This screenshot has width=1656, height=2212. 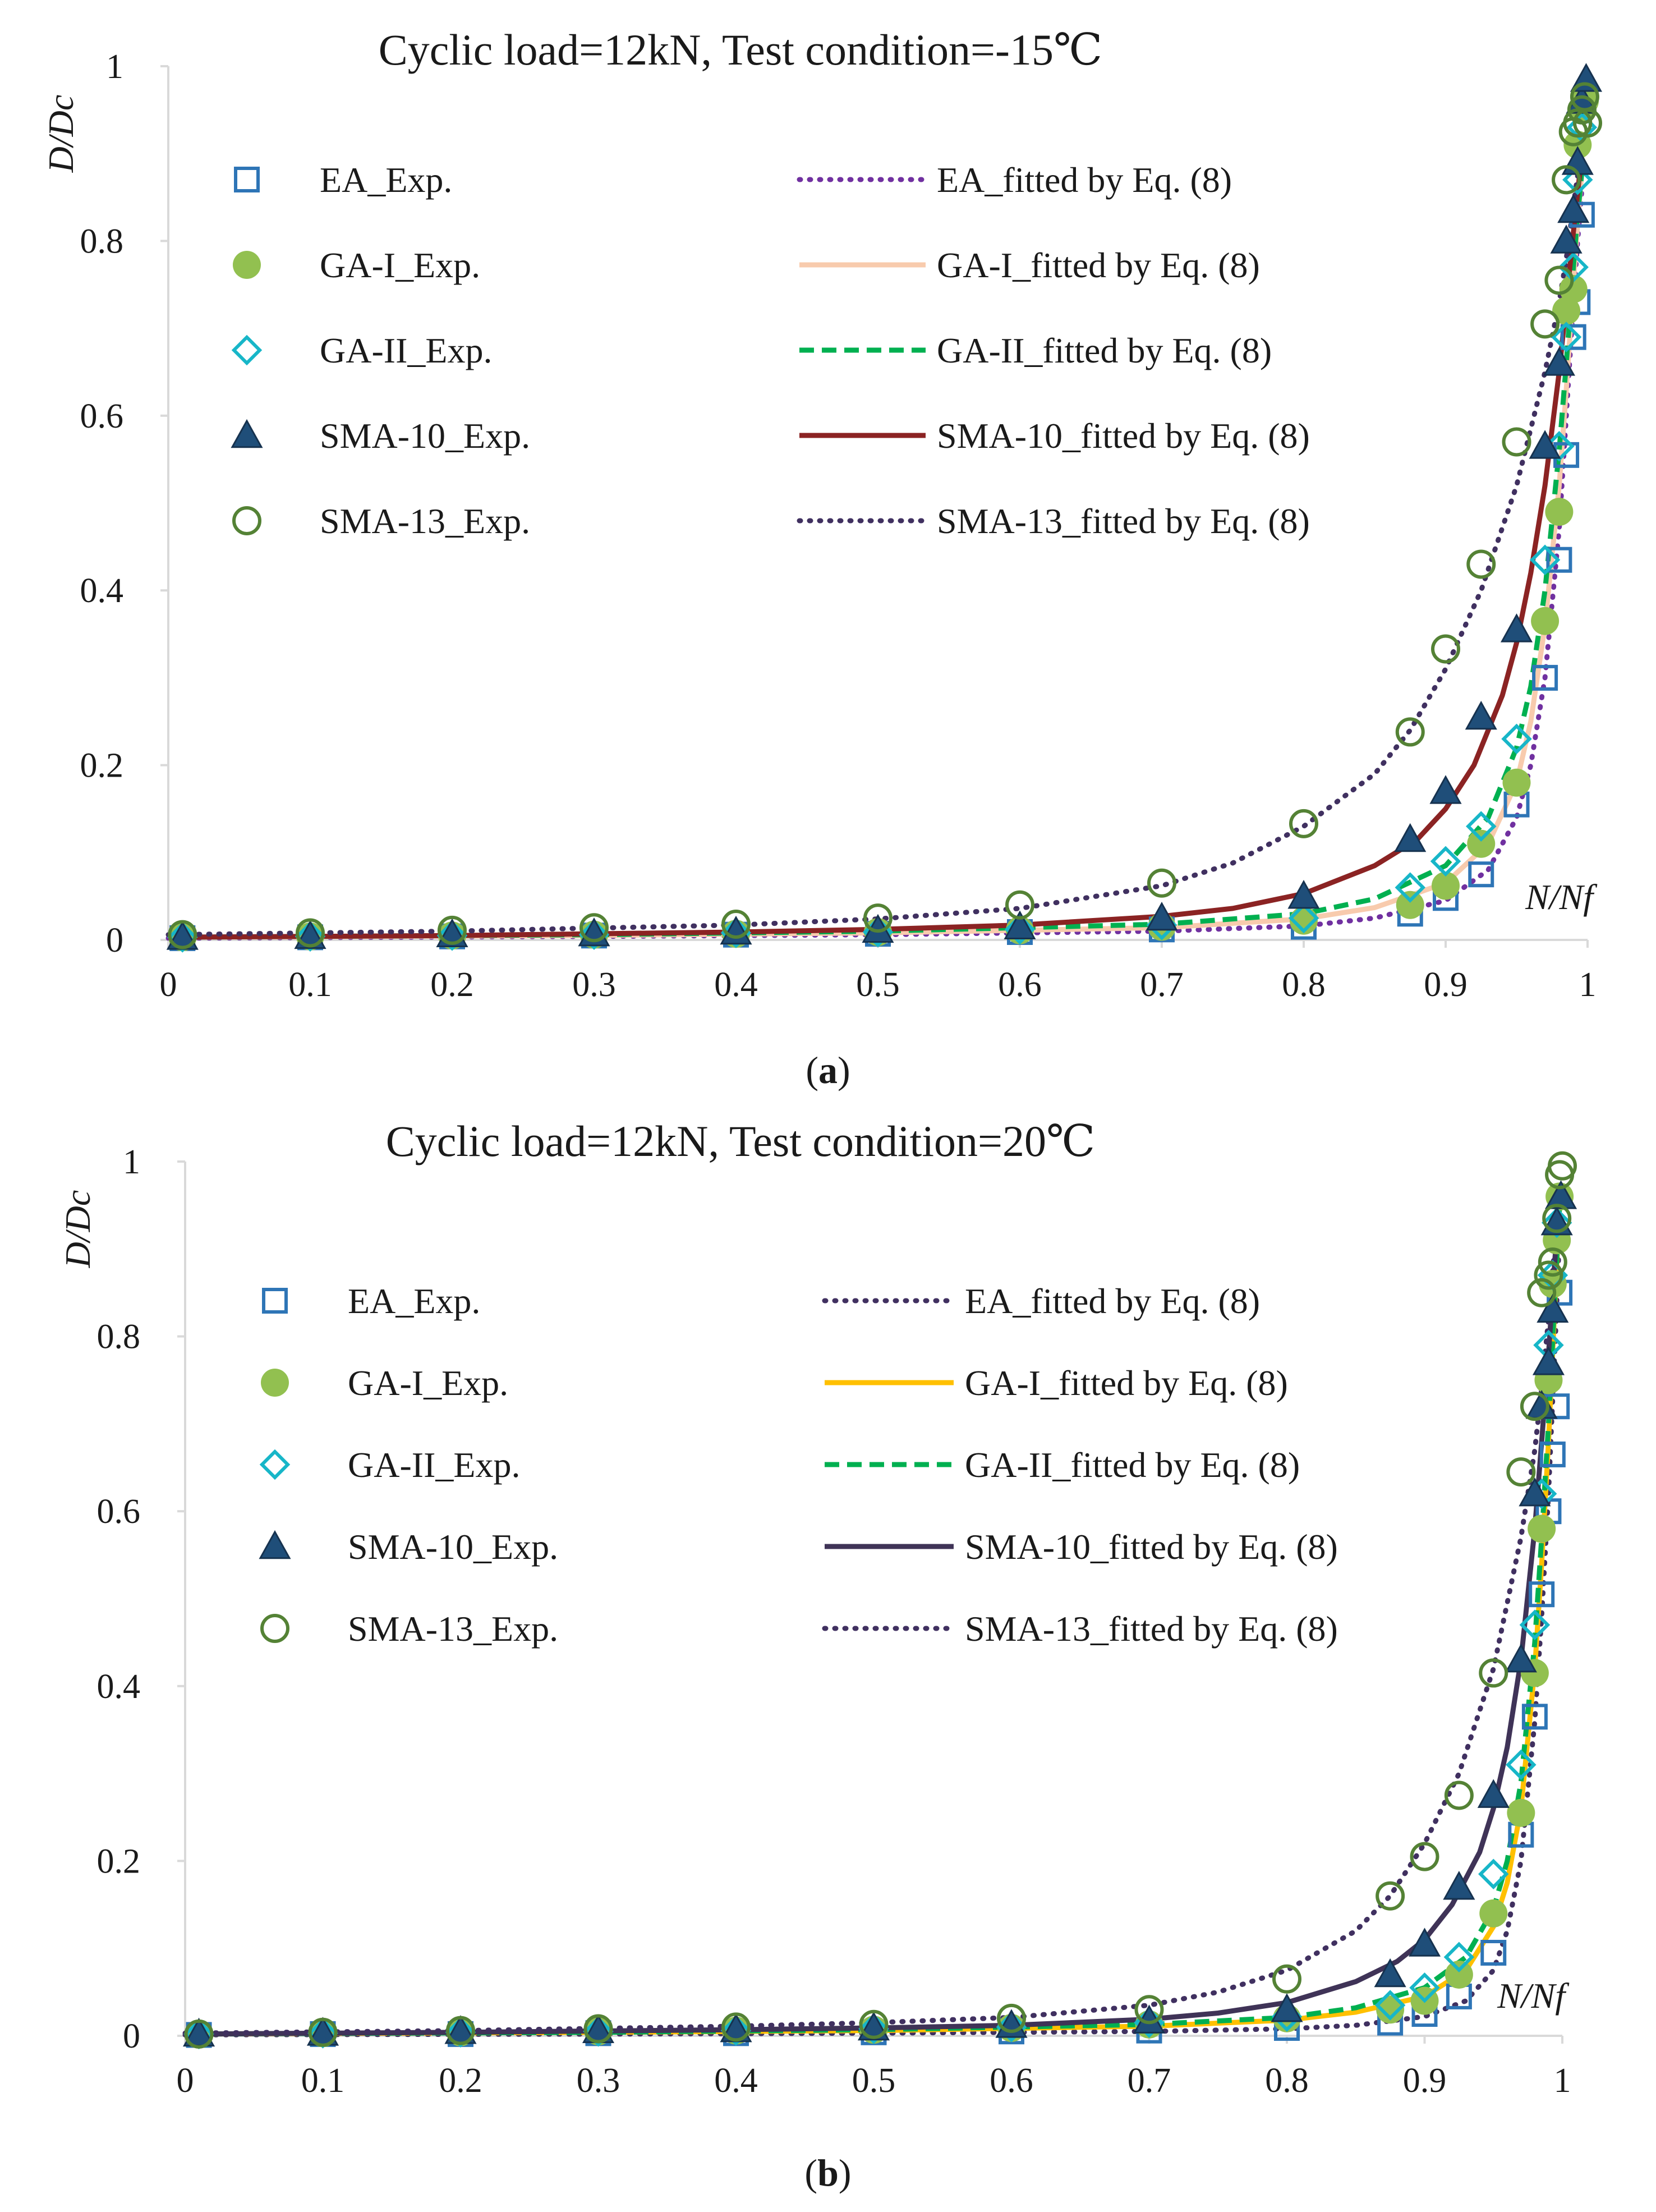 I want to click on legend-label-sma-13-fitted-by-eq-8: SMA-13_fitted by Eq. (8), so click(x=1123, y=521).